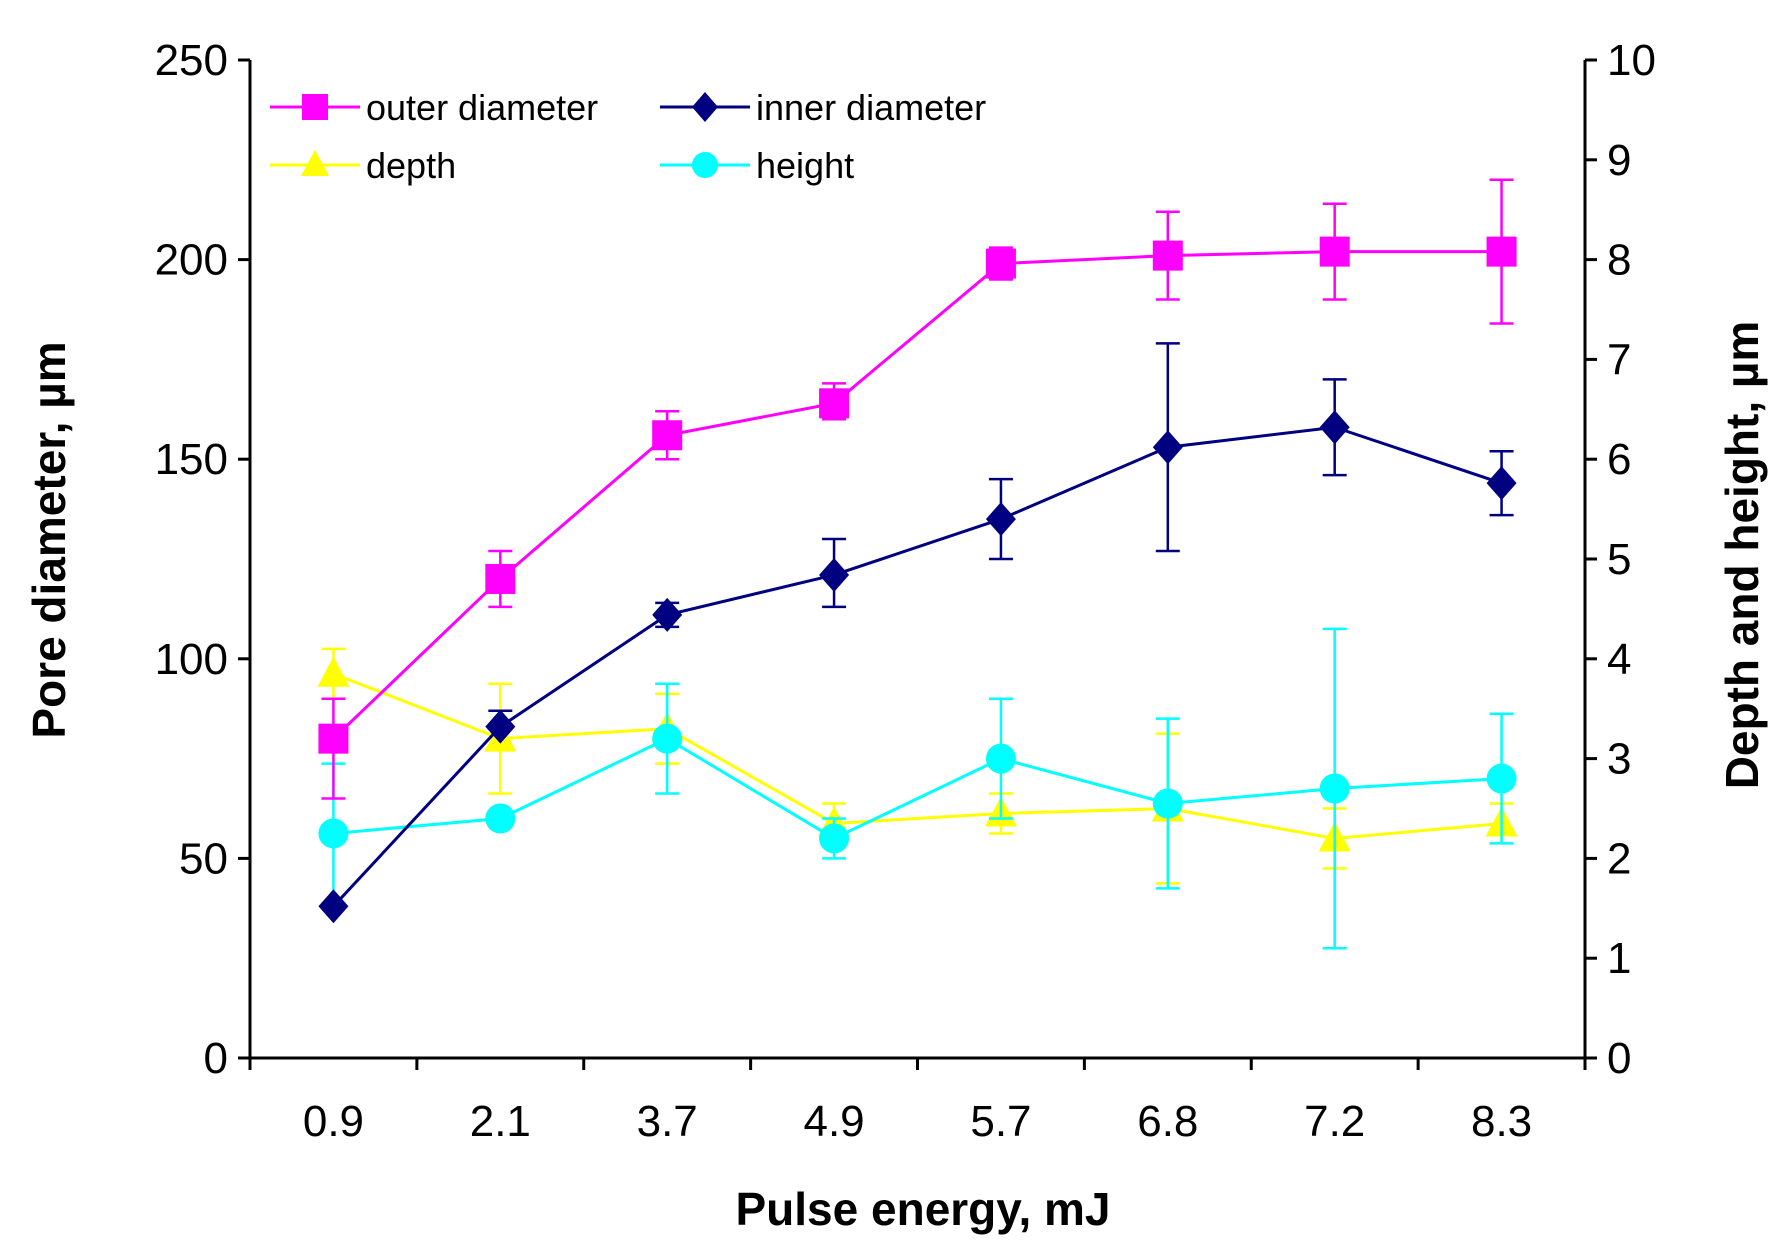  Describe the element at coordinates (805, 165) in the screenshot. I see `legend-label: height` at that location.